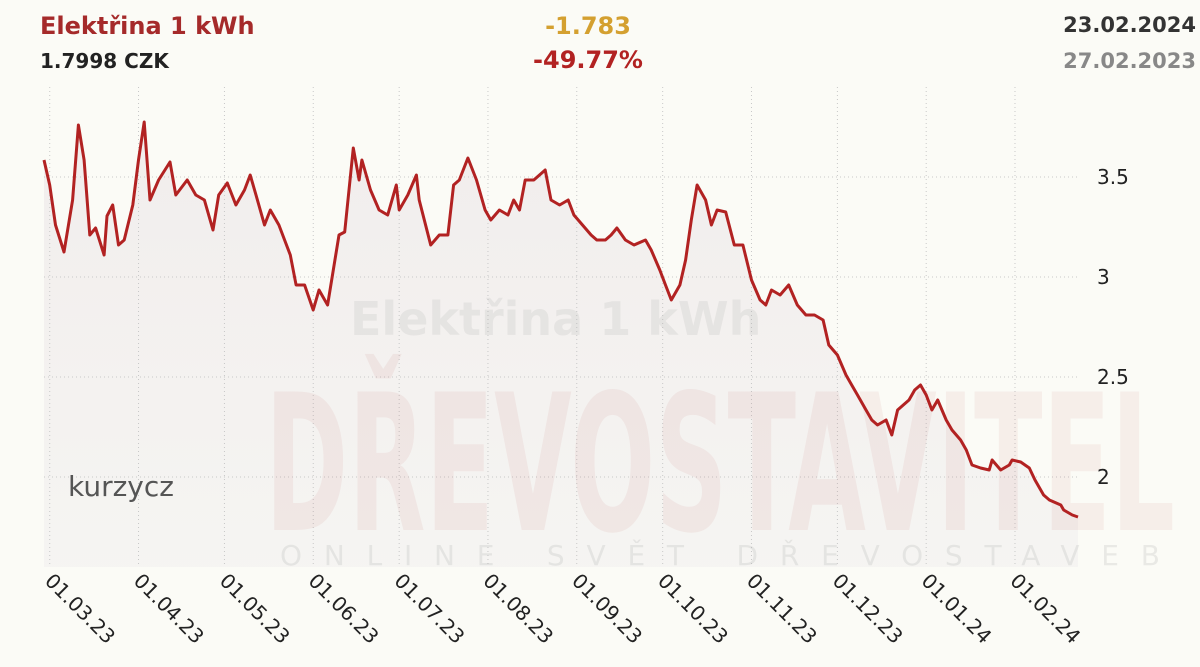  I want to click on x-tick-label: 01.05.23, so click(255, 609).